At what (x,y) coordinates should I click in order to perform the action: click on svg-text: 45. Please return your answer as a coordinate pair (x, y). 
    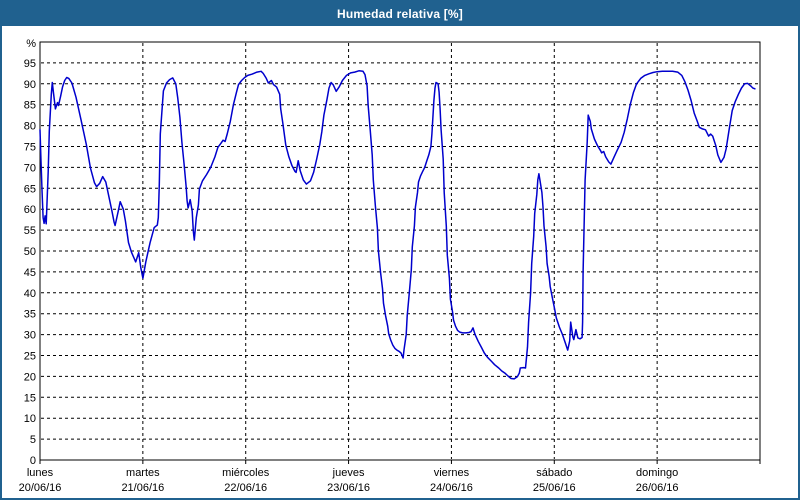
    Looking at the image, I should click on (30, 273).